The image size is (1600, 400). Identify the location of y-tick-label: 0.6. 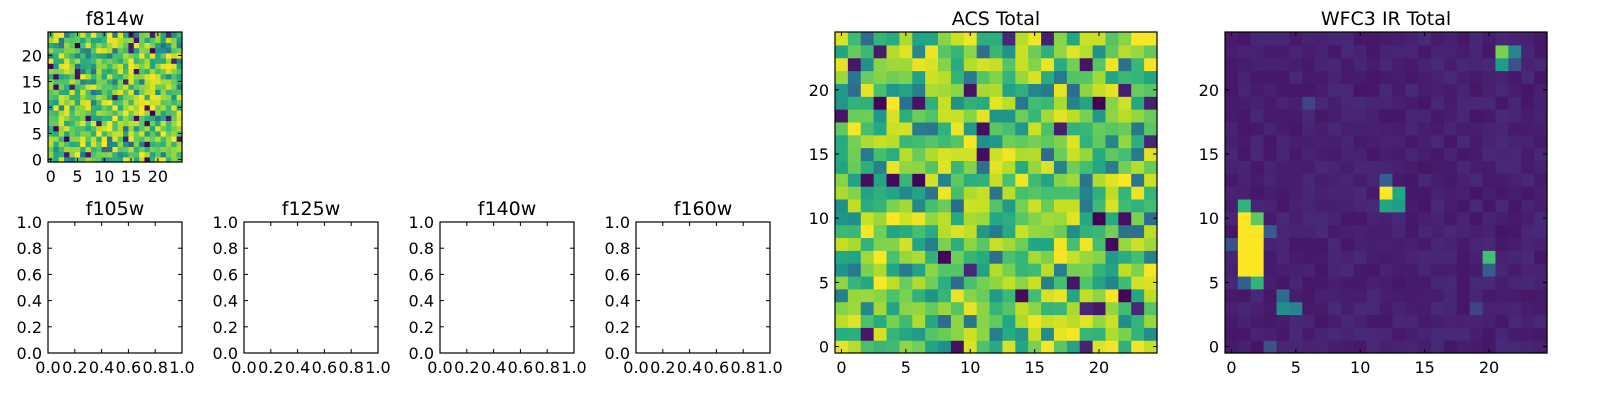
(29, 274).